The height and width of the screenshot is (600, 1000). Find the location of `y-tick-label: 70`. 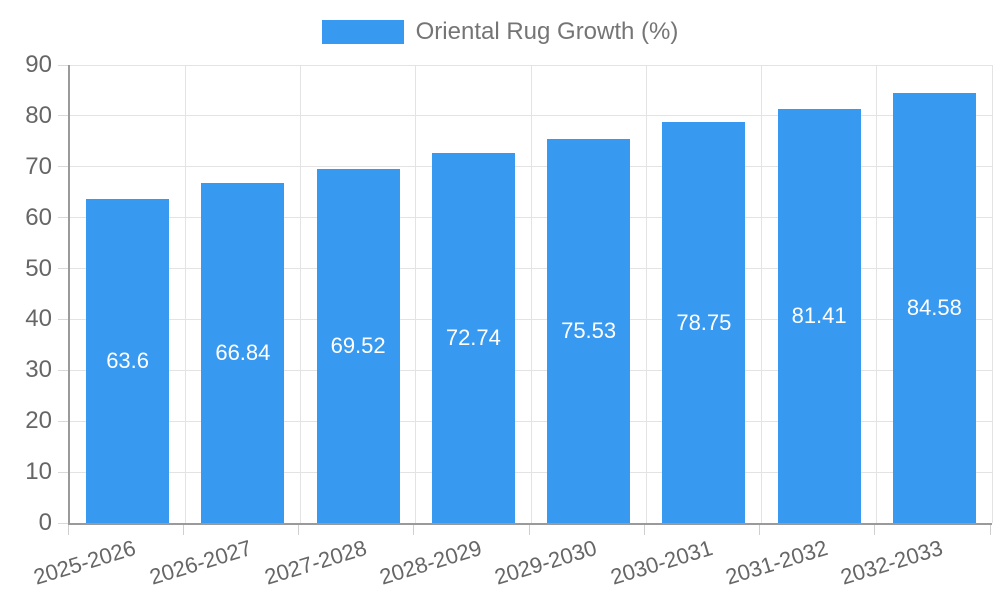

y-tick-label: 70 is located at coordinates (38, 166).